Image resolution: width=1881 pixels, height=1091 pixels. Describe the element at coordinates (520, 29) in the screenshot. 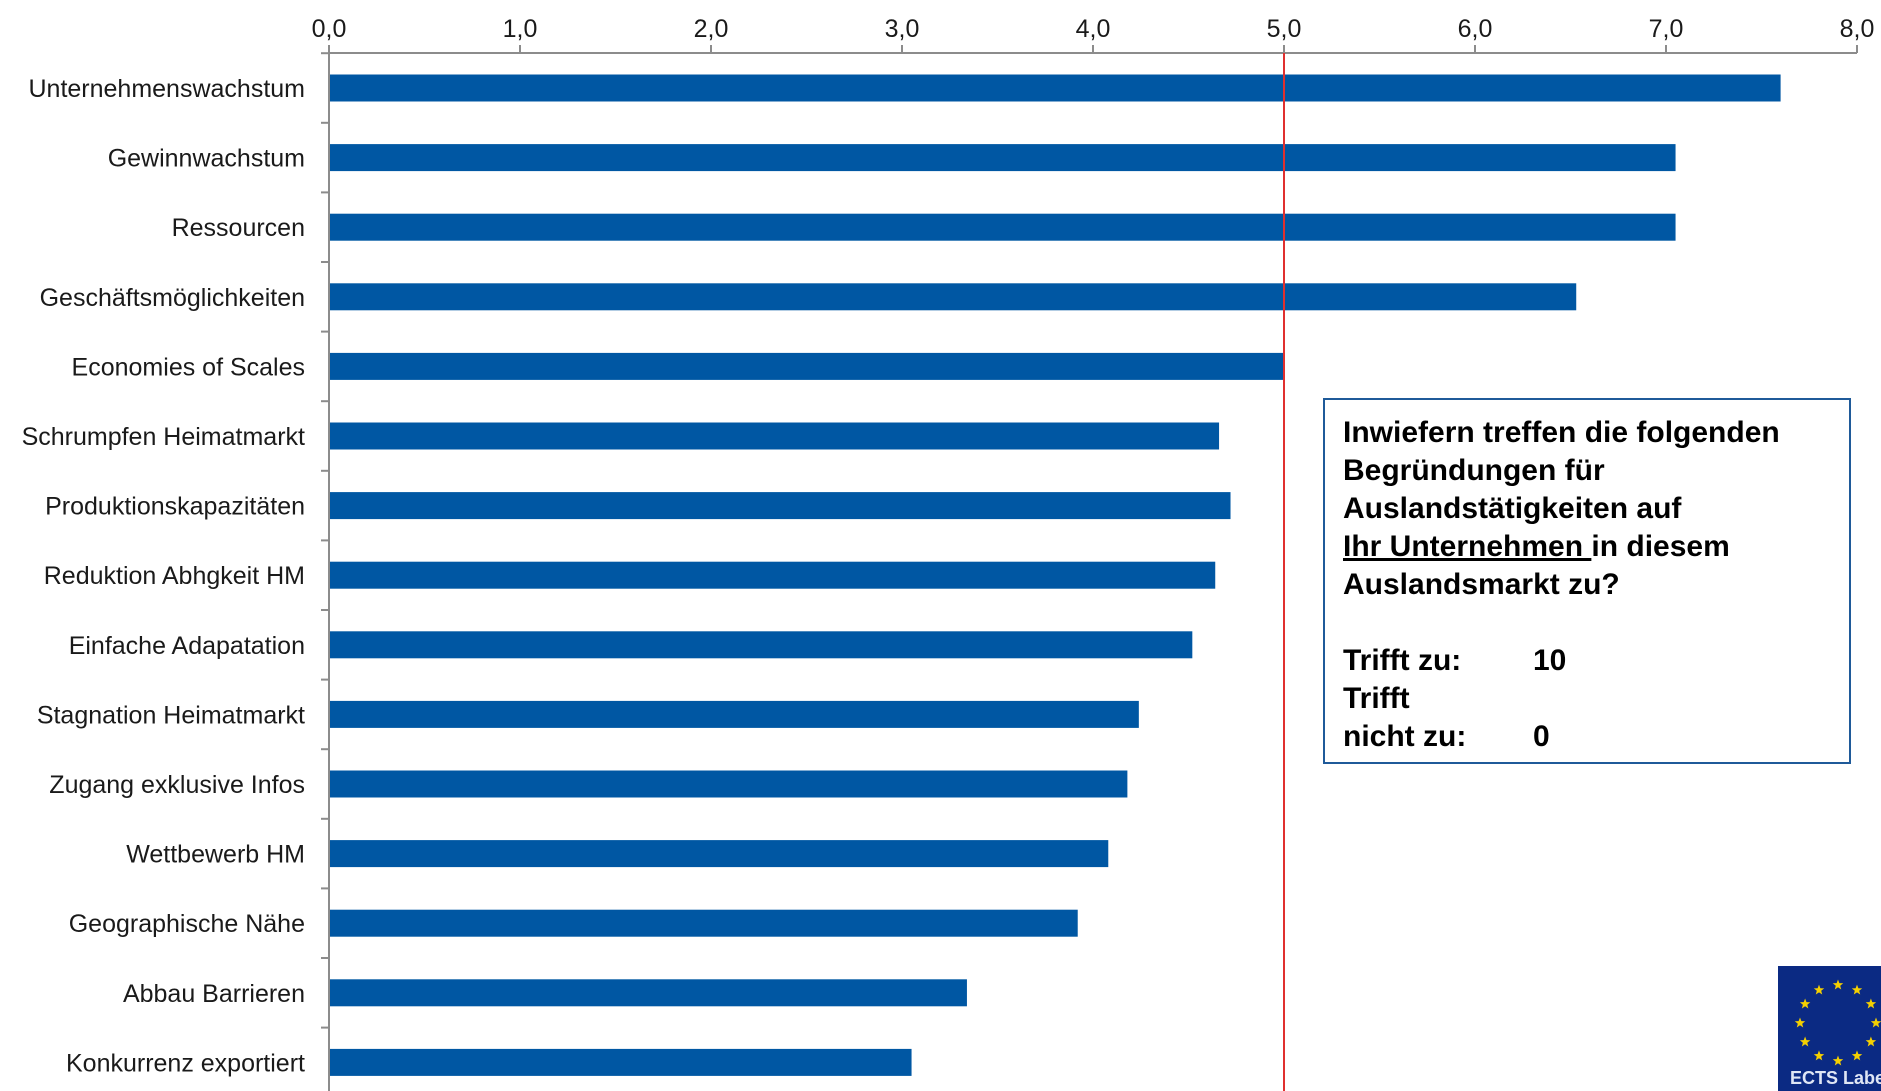

I see `x-tick-label: 1,0` at that location.